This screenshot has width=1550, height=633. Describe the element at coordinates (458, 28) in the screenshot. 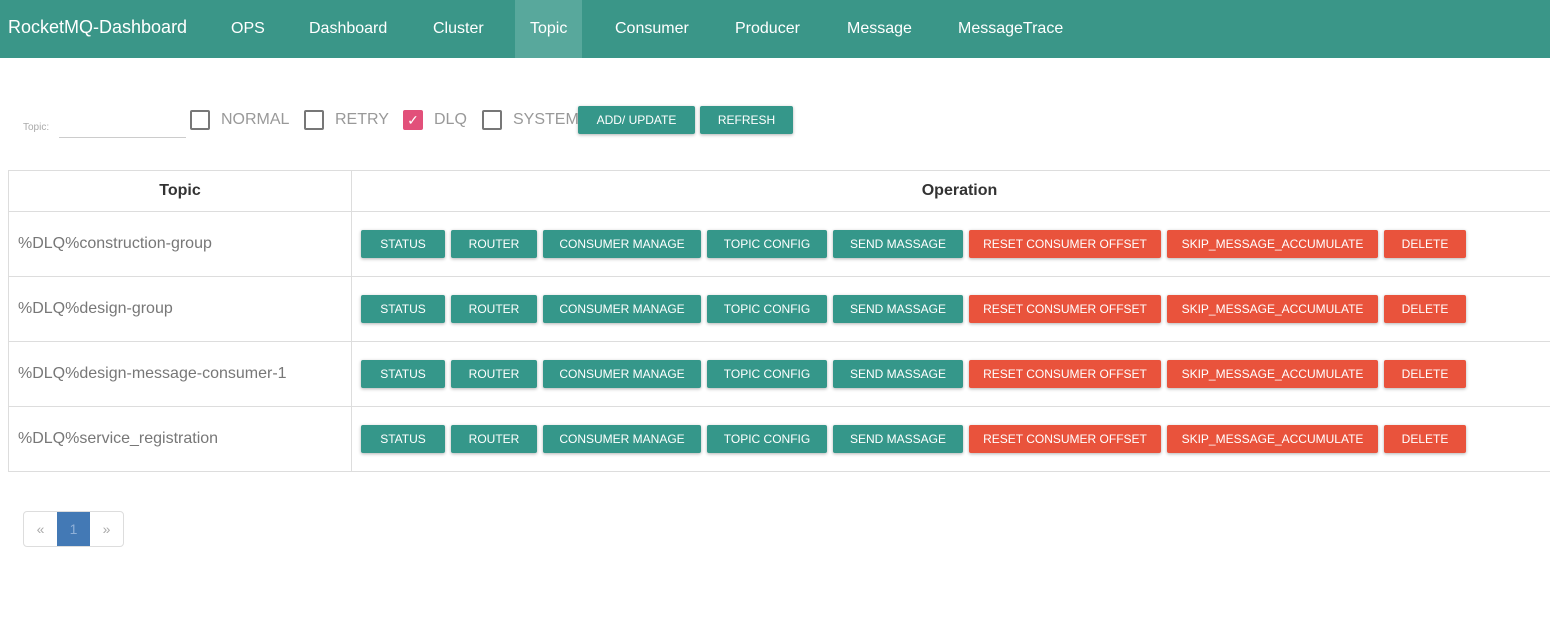

I see `nav-cluster: Cluster` at that location.